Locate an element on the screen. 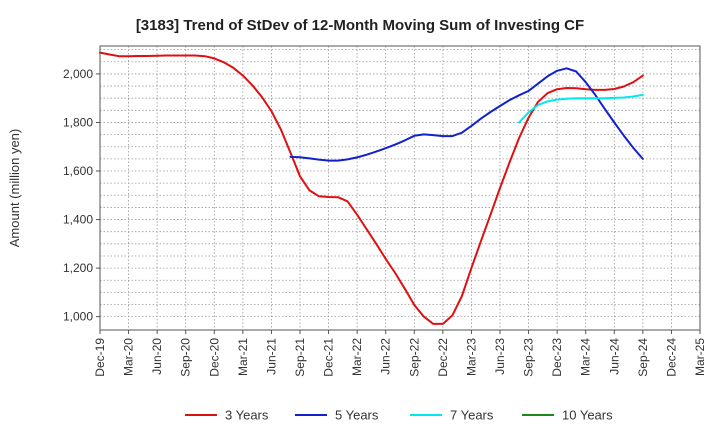 This screenshot has width=720, height=440. legend-label-10-years: 10 Years is located at coordinates (587, 415).